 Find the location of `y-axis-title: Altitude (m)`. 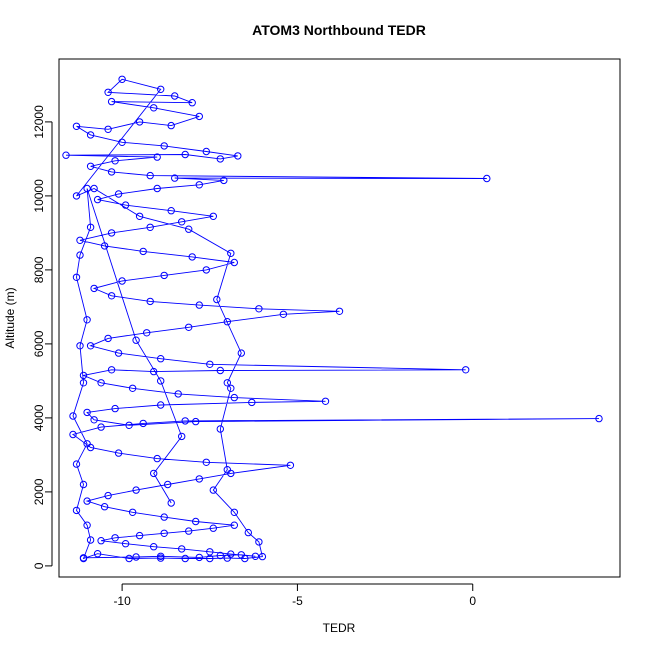

y-axis-title: Altitude (m) is located at coordinates (10, 317).